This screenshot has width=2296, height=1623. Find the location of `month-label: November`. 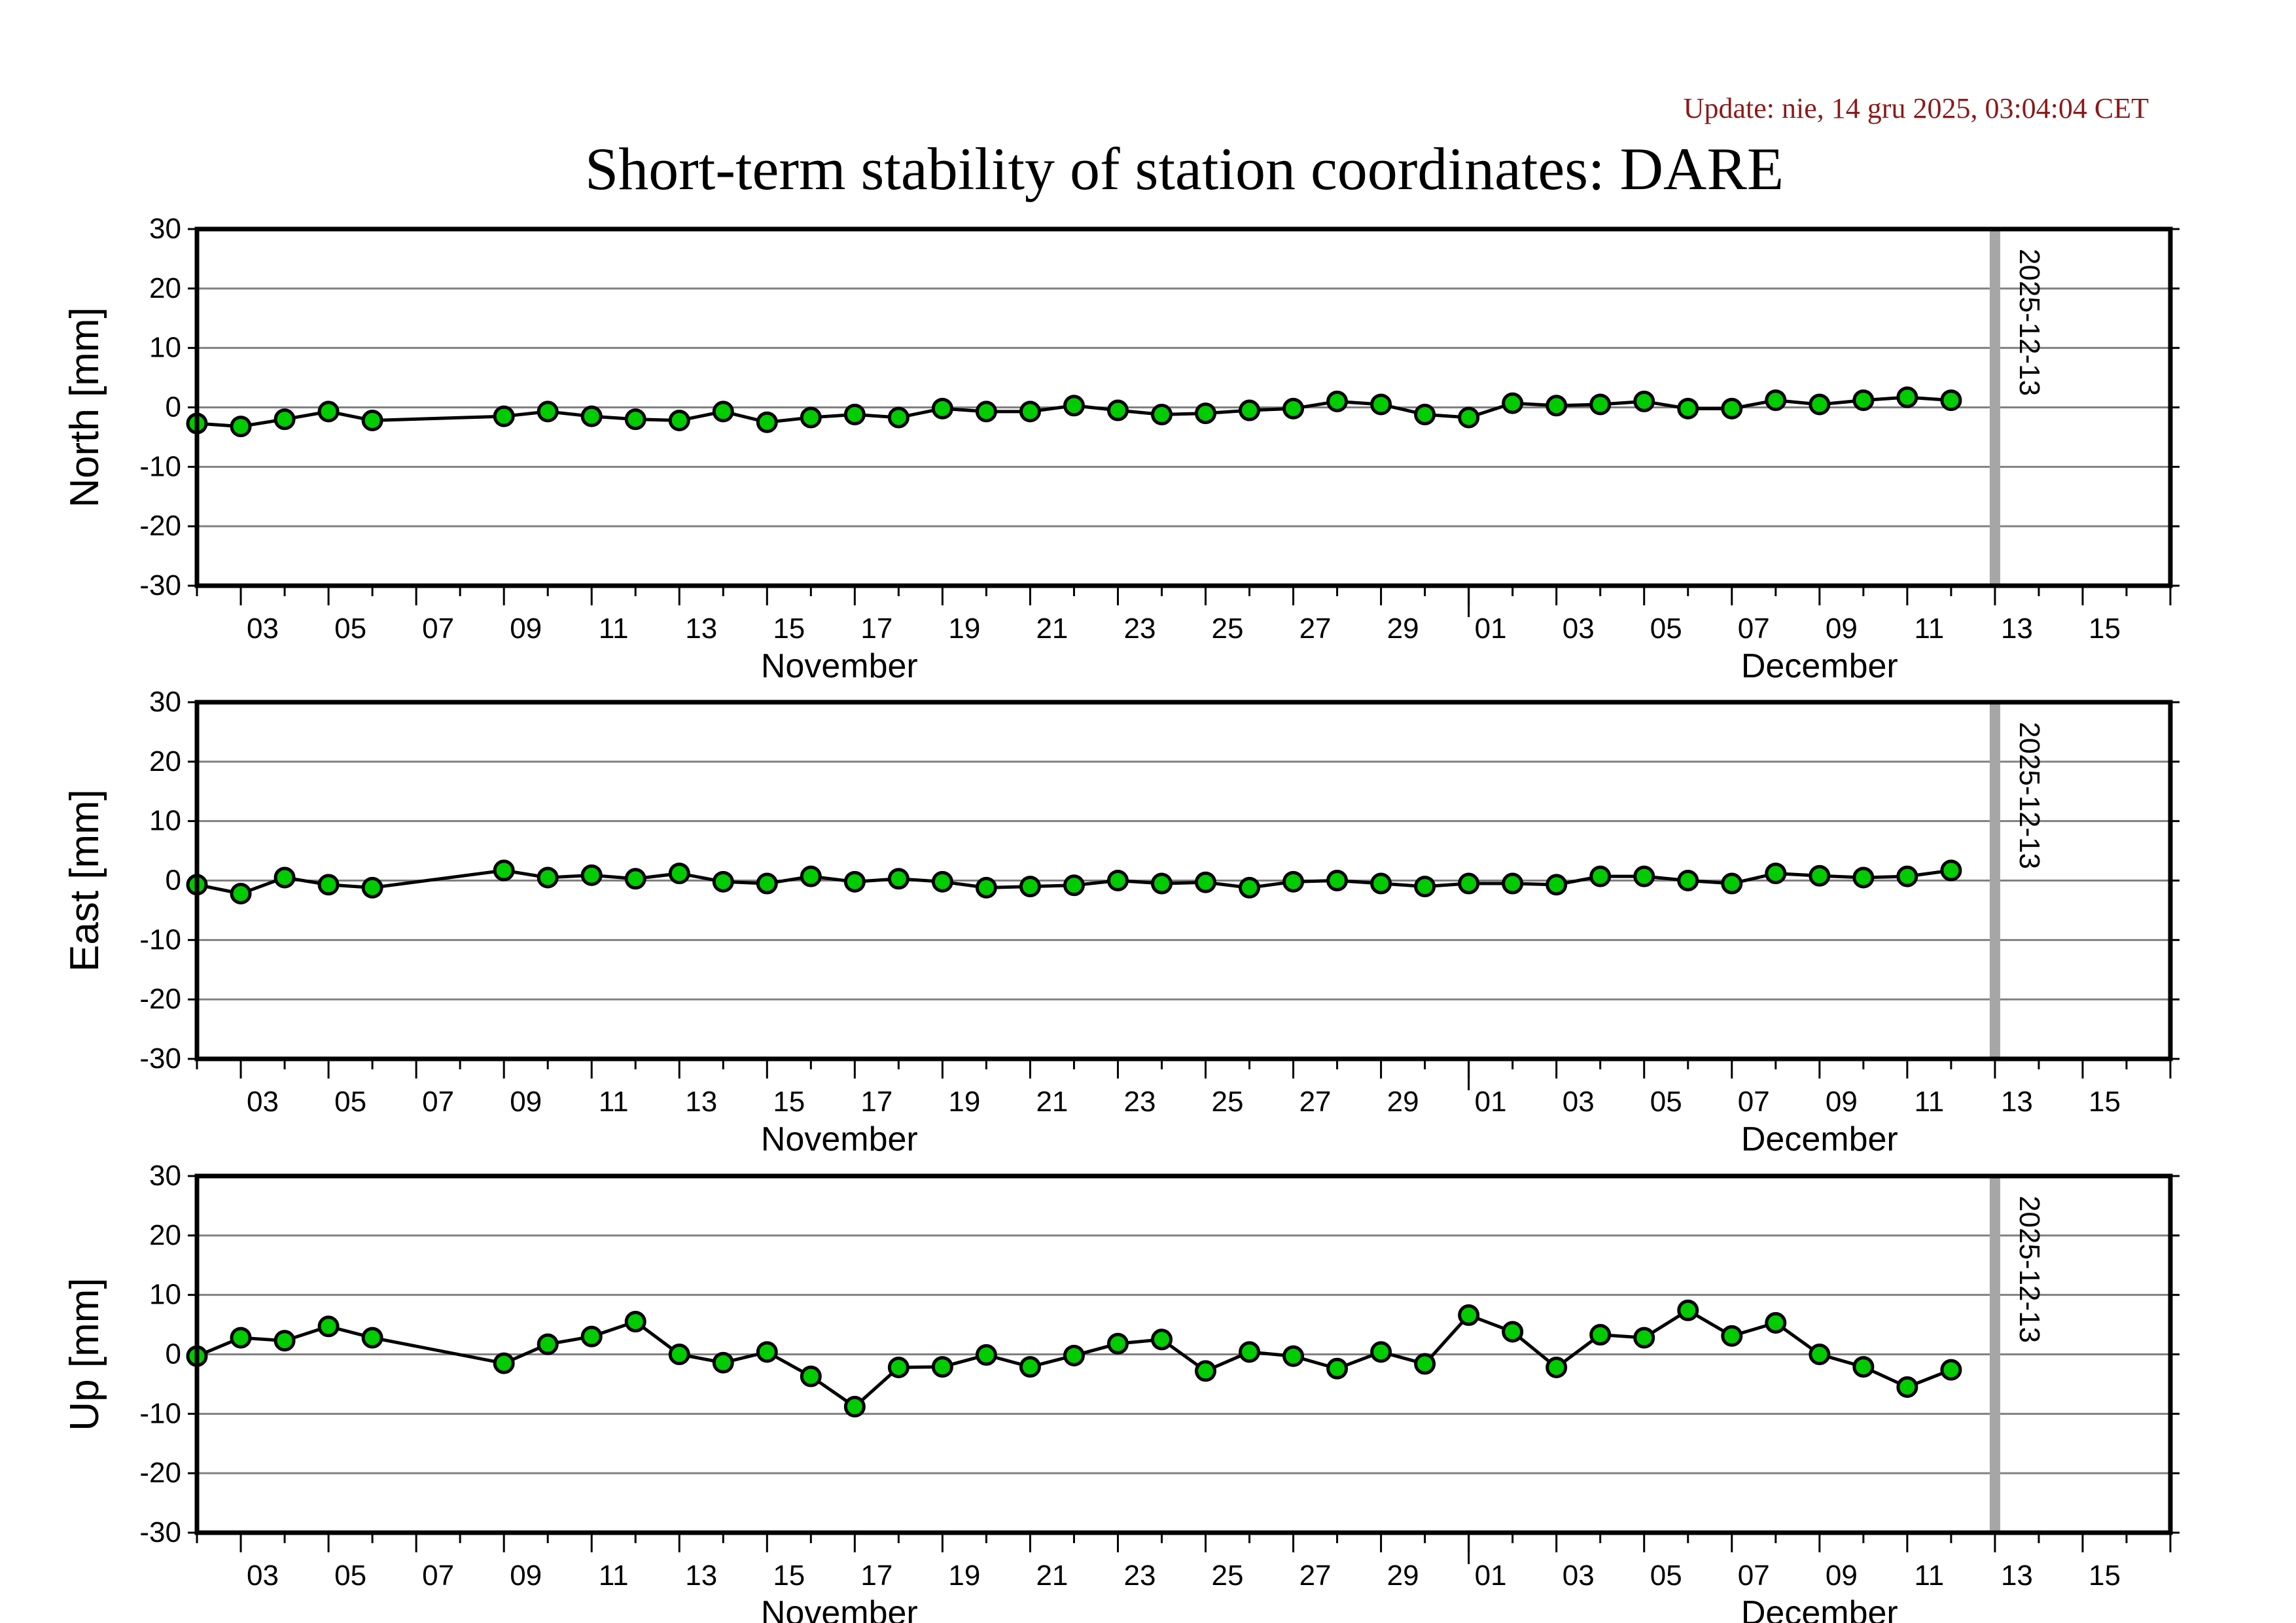

month-label: November is located at coordinates (840, 1139).